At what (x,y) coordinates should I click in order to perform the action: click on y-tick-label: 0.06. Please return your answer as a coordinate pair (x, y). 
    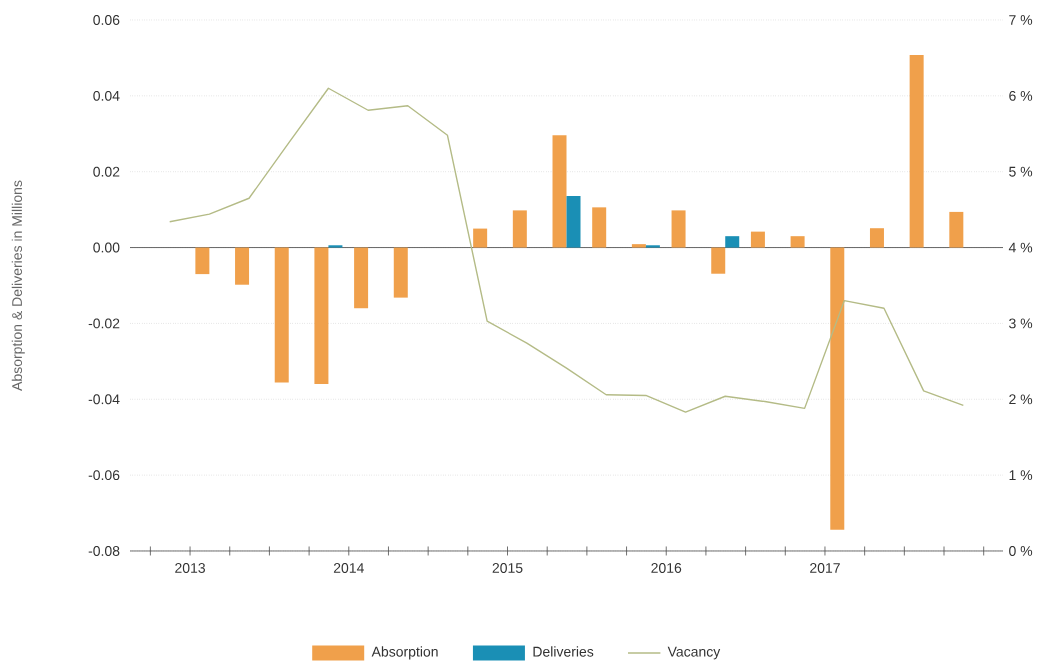
    Looking at the image, I should click on (106, 20).